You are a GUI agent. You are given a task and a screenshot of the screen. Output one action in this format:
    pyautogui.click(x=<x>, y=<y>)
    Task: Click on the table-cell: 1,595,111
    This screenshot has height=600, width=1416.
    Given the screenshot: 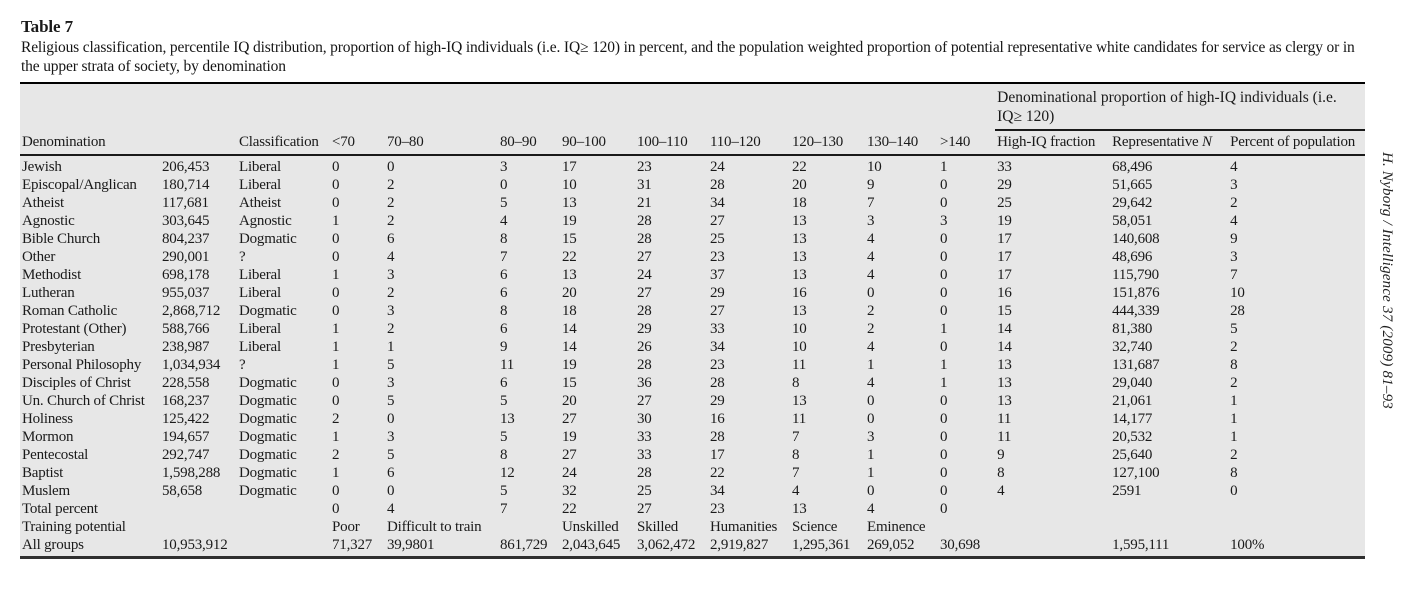 What is the action you would take?
    pyautogui.click(x=1141, y=545)
    